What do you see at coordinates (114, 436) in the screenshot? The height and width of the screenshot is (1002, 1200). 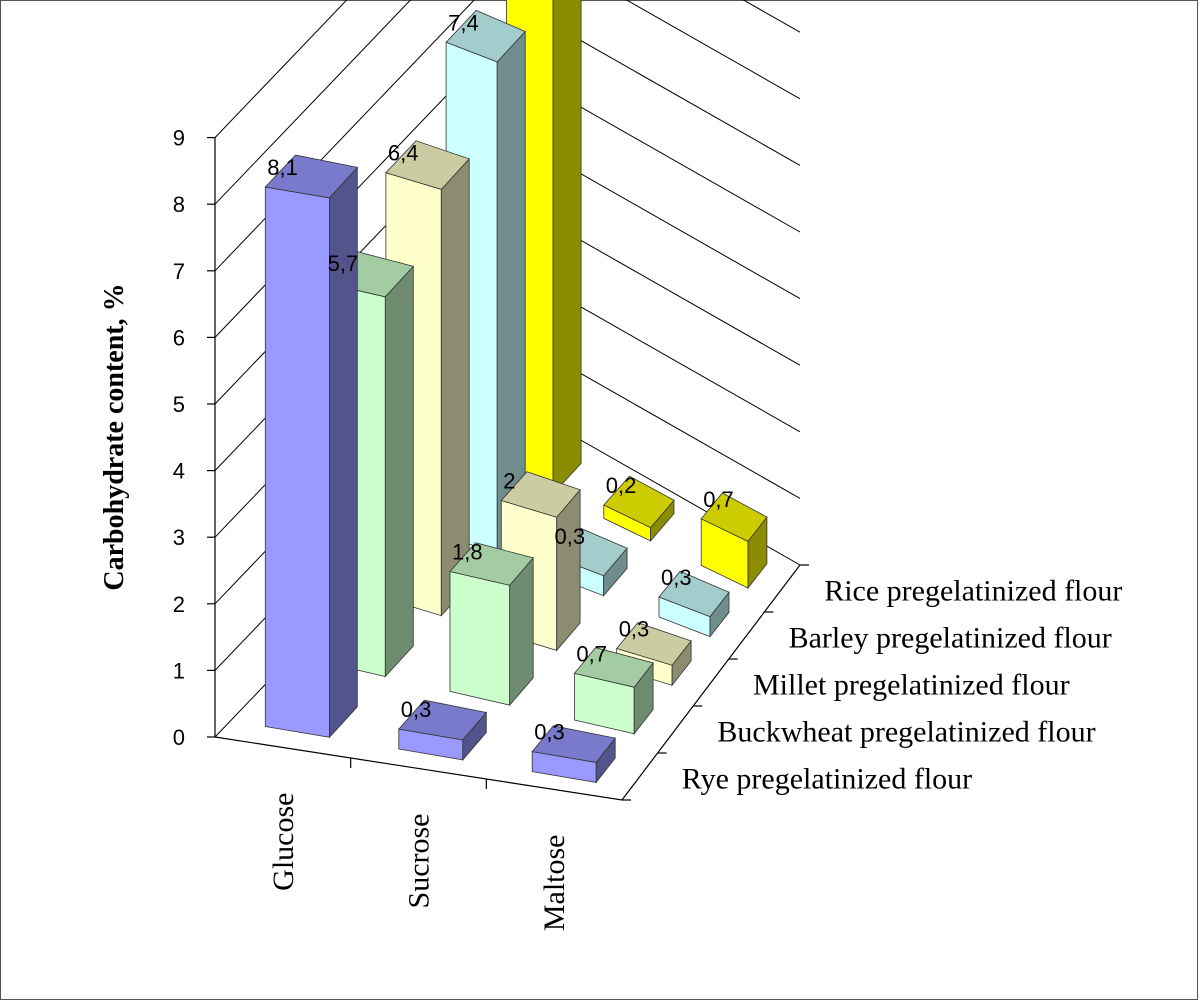 I see `y-axis-title: Carbohydrate content, %` at bounding box center [114, 436].